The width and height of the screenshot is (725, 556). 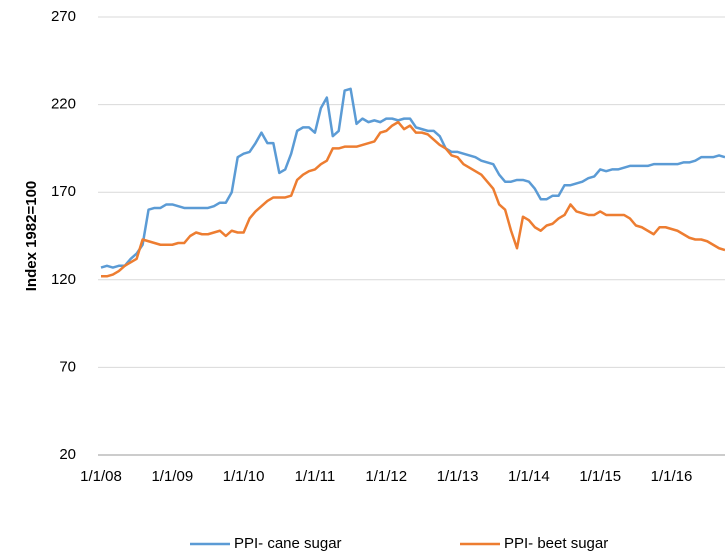 What do you see at coordinates (315, 476) in the screenshot?
I see `x-tick-label: 1/1/11` at bounding box center [315, 476].